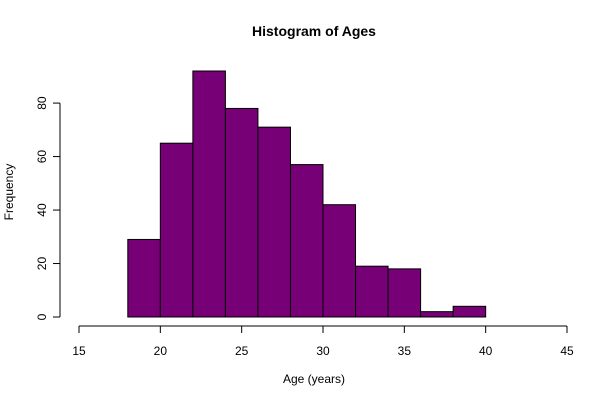  What do you see at coordinates (42, 264) in the screenshot?
I see `y-tick-label: 20` at bounding box center [42, 264].